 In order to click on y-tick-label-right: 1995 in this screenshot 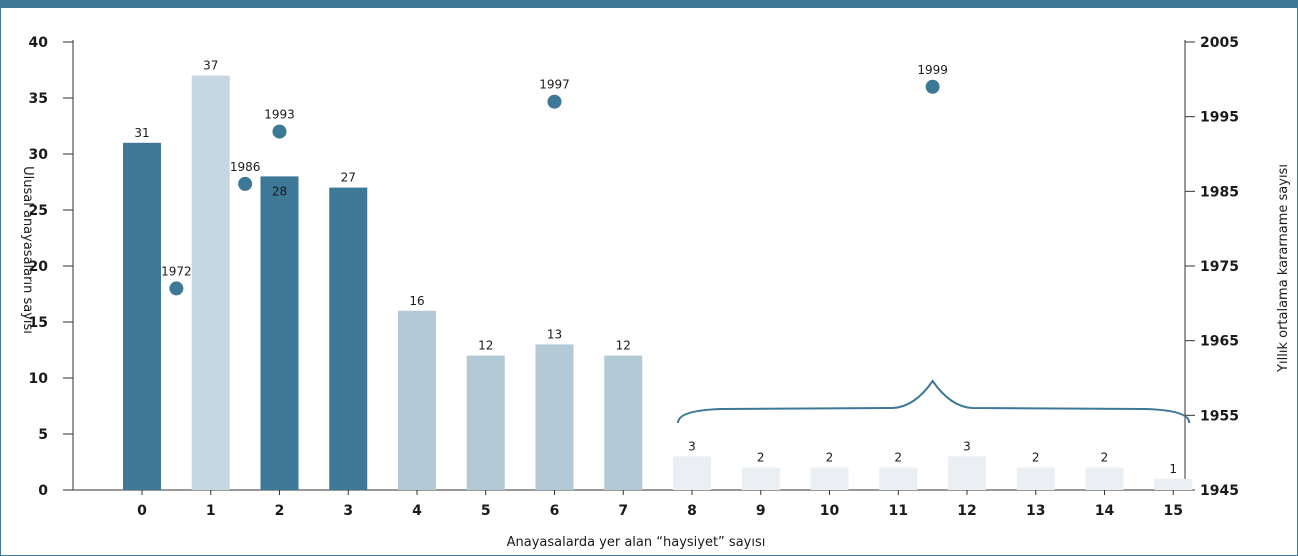, I will do `click(1219, 118)`.